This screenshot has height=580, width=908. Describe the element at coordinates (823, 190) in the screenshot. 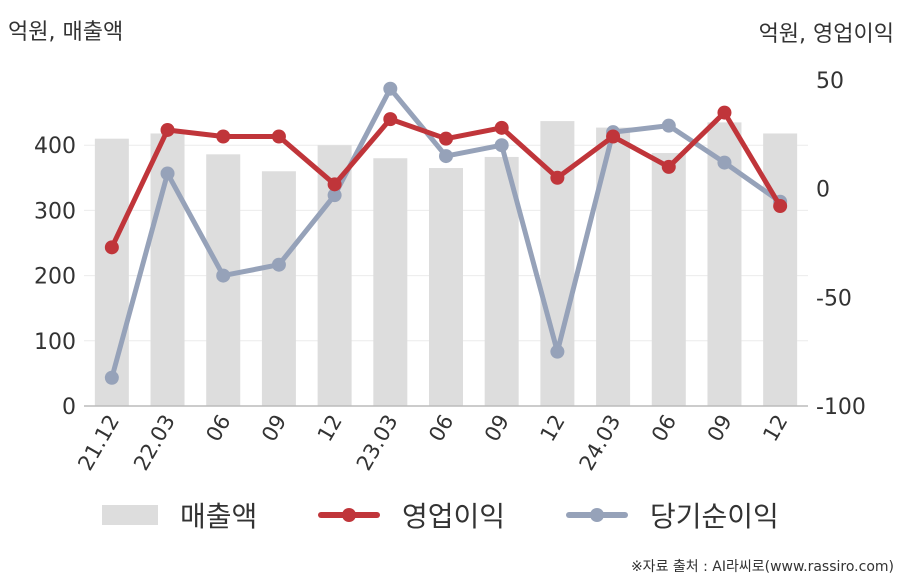

I see `right-tick-label: 0` at that location.